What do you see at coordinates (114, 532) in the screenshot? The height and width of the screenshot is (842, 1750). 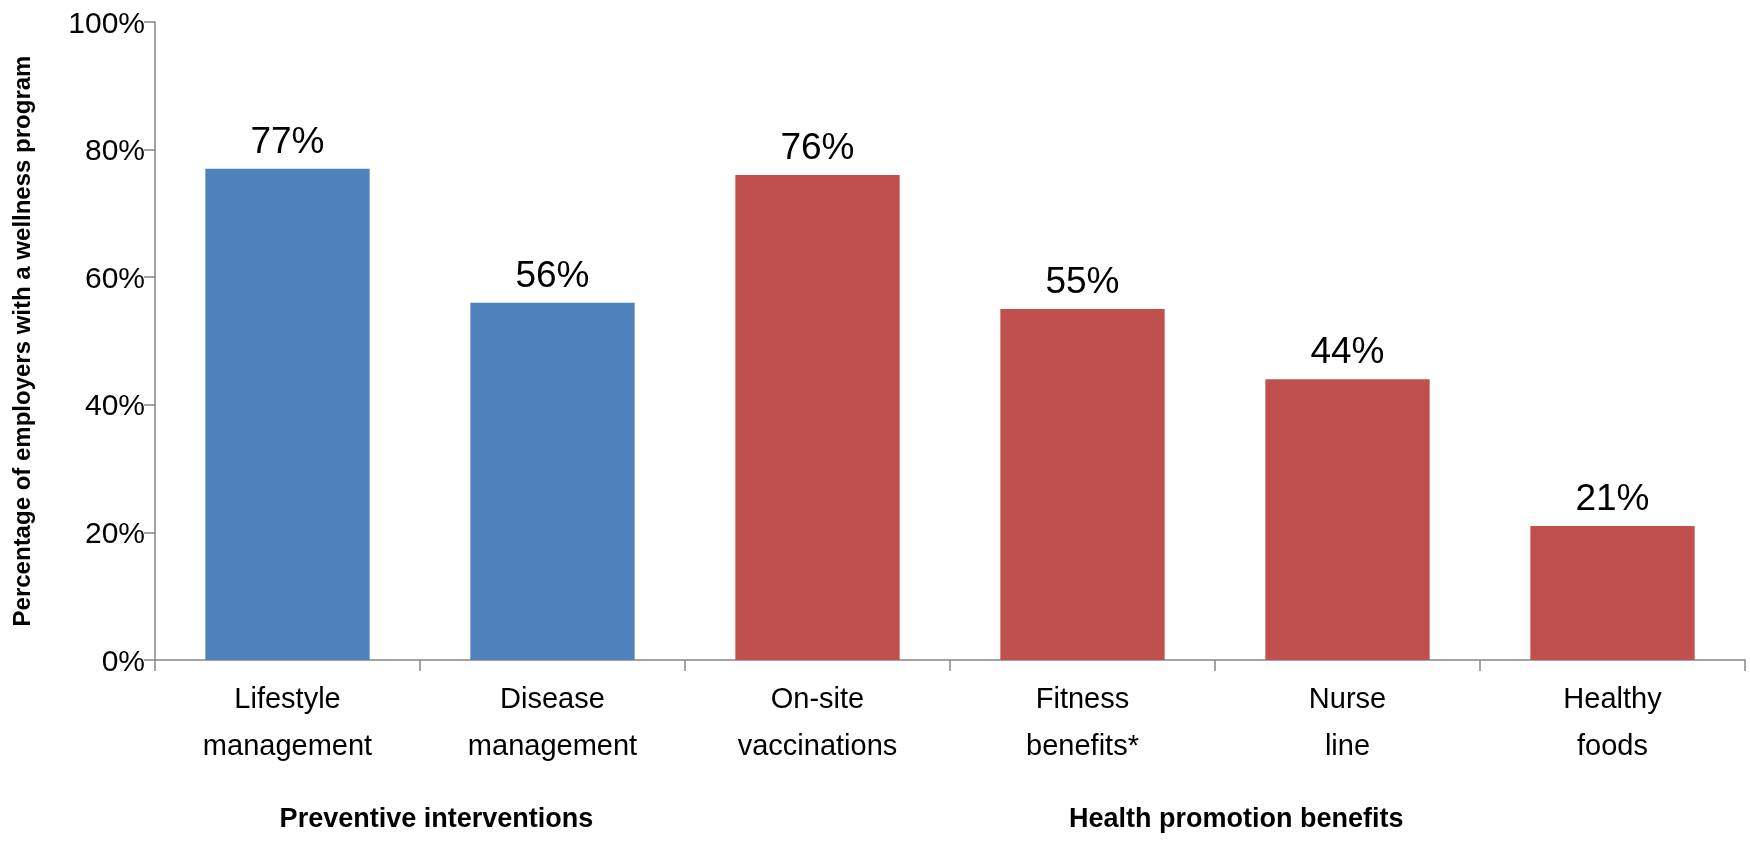 I see `y-tick-label: 20%` at bounding box center [114, 532].